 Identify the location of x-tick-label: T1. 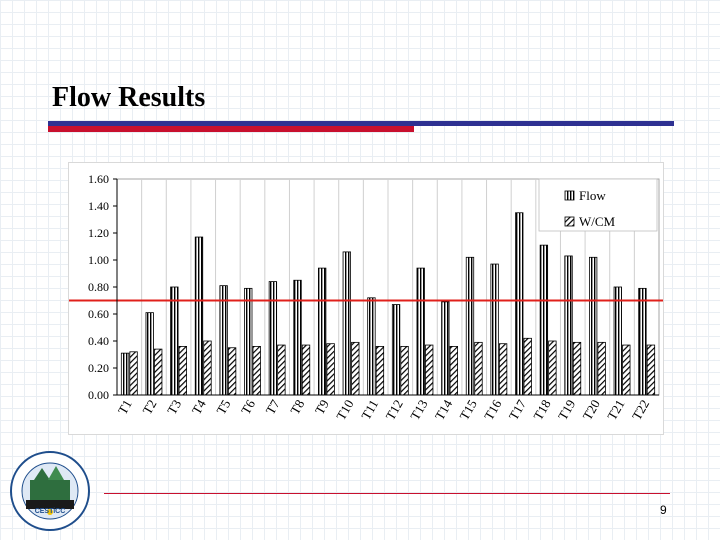
(125, 407).